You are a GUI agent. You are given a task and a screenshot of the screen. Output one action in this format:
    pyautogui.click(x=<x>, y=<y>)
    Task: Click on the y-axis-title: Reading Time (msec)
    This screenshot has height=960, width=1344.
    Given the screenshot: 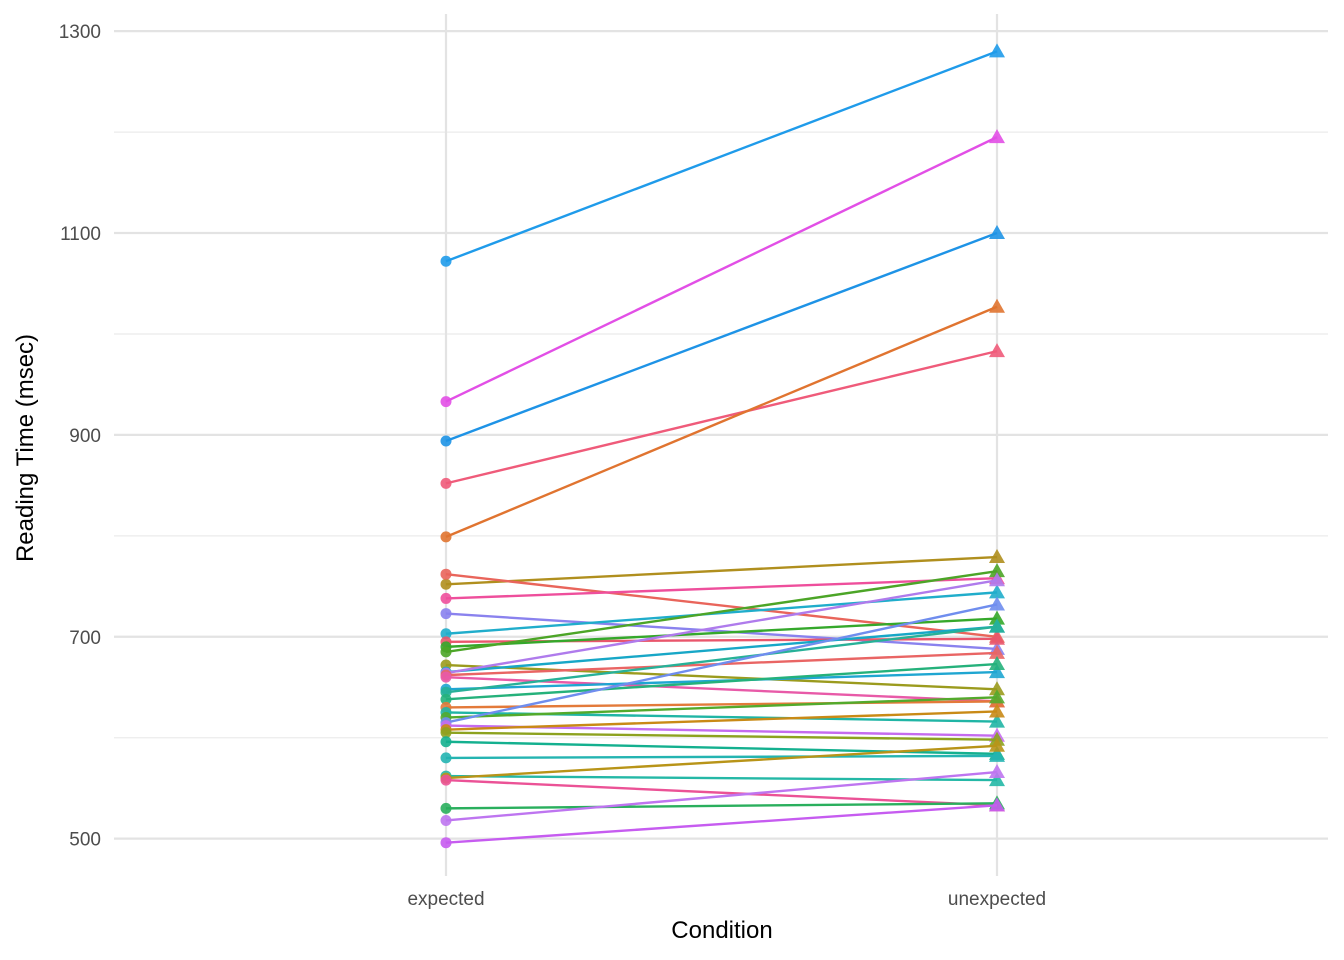 What is the action you would take?
    pyautogui.click(x=25, y=448)
    